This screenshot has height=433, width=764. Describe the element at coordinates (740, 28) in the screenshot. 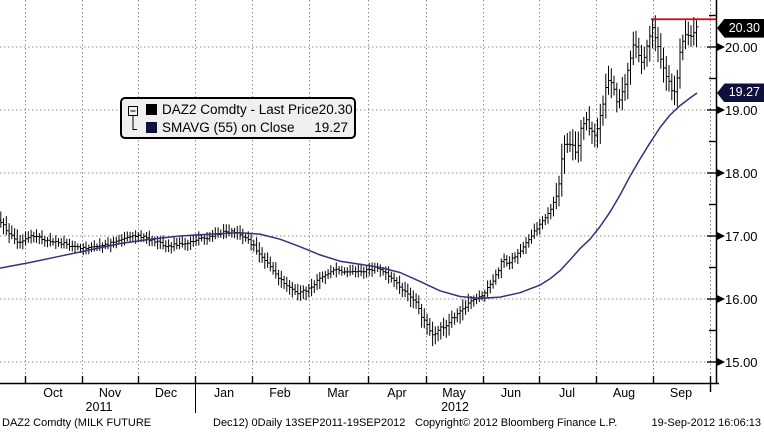

I see `last-price-badge: 20.30` at that location.